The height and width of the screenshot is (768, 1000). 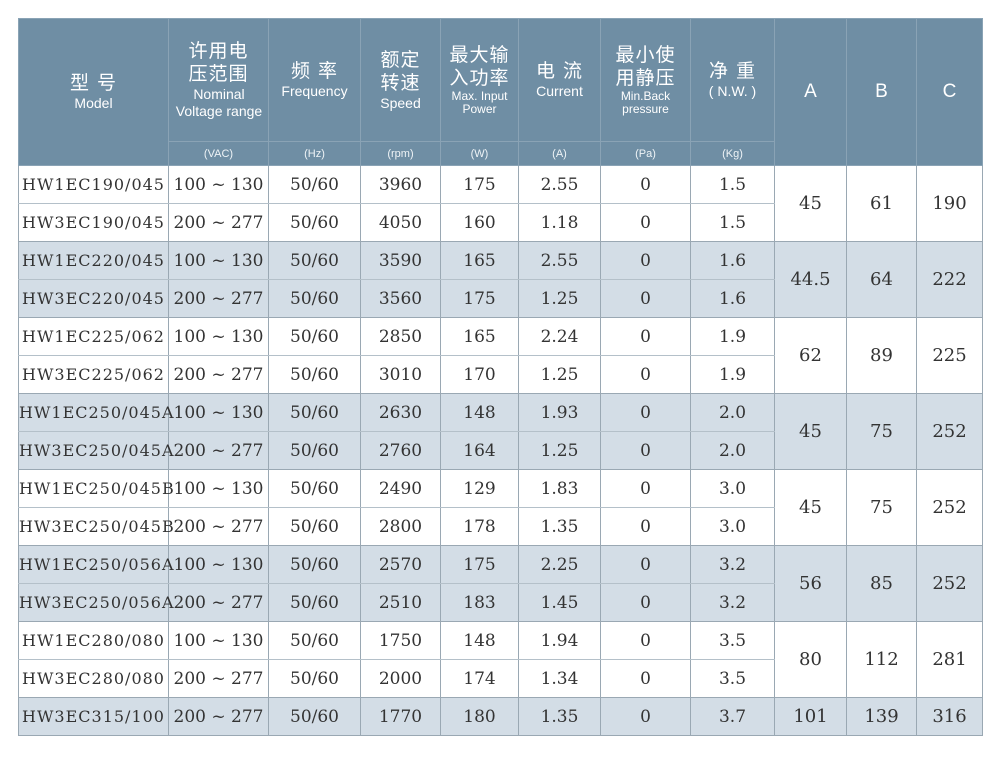 What do you see at coordinates (479, 450) in the screenshot?
I see `cell-power: 164` at bounding box center [479, 450].